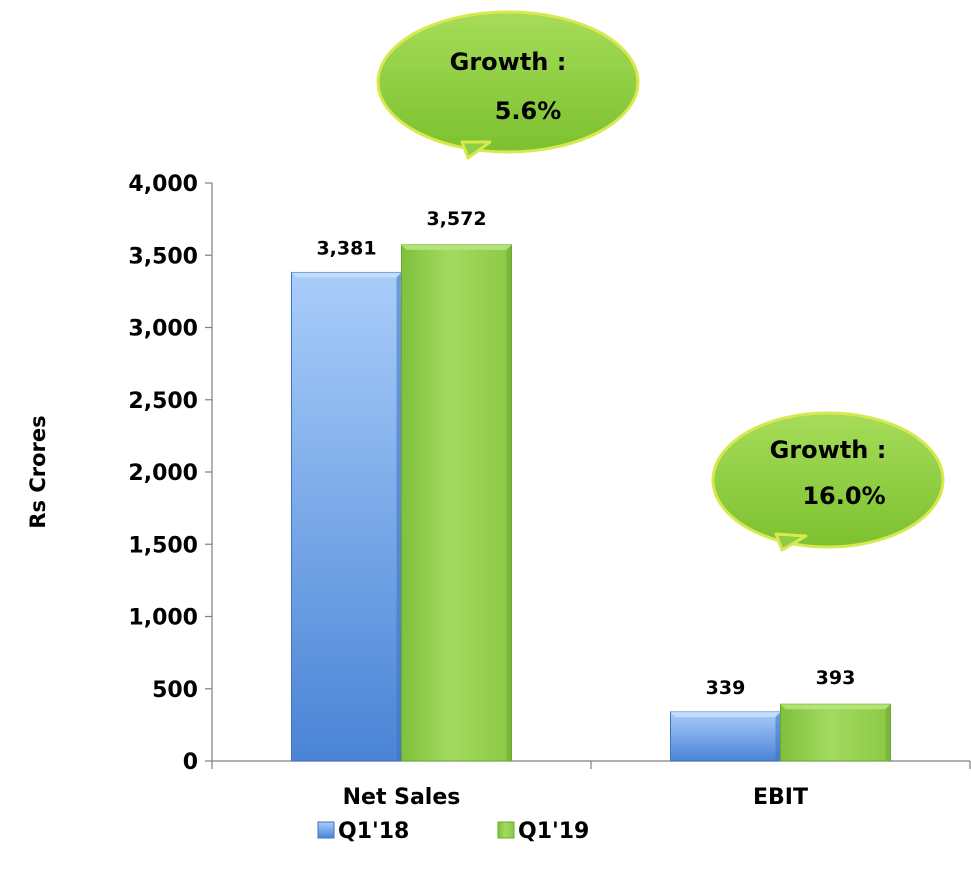 The image size is (971, 874). I want to click on legend-label: Q1'18, so click(373, 831).